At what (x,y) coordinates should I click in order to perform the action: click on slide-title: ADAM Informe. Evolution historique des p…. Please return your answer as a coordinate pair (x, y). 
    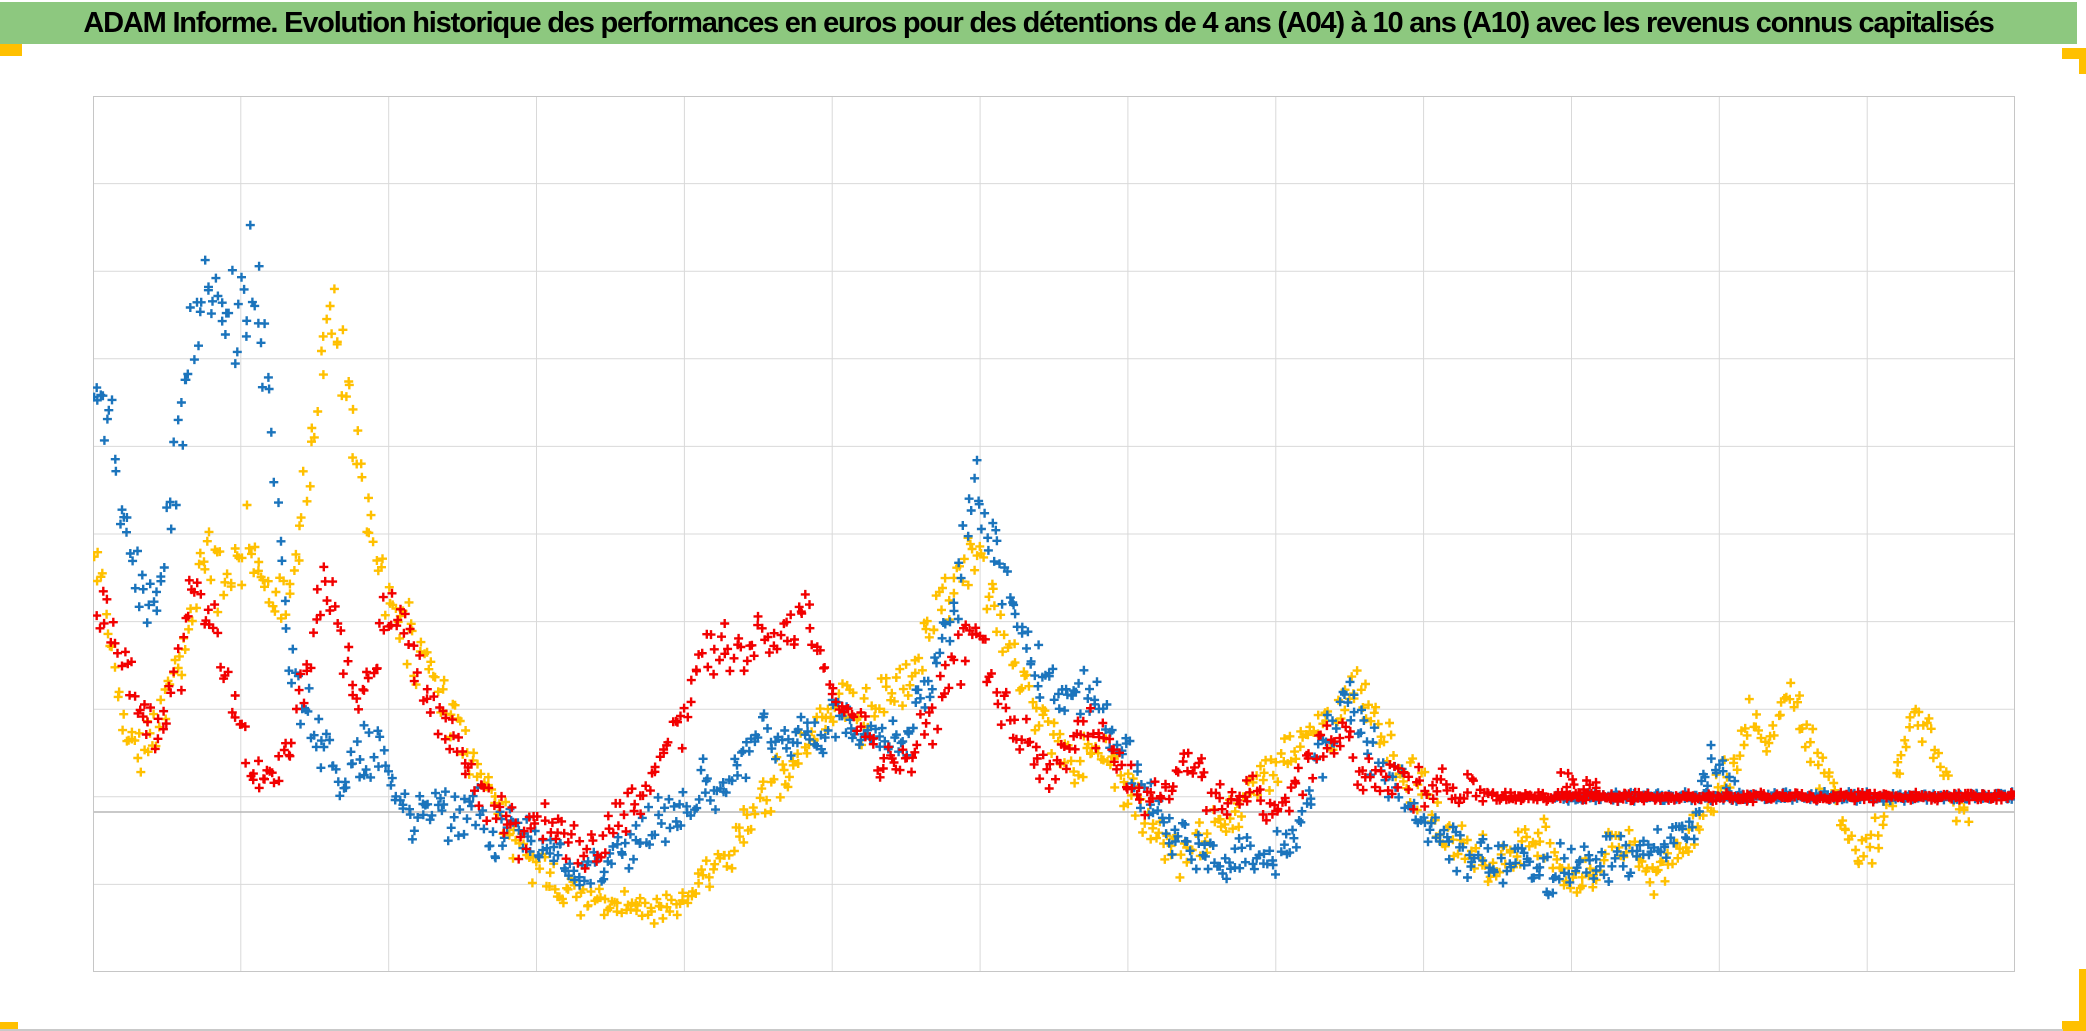
    Looking at the image, I should click on (1038, 22).